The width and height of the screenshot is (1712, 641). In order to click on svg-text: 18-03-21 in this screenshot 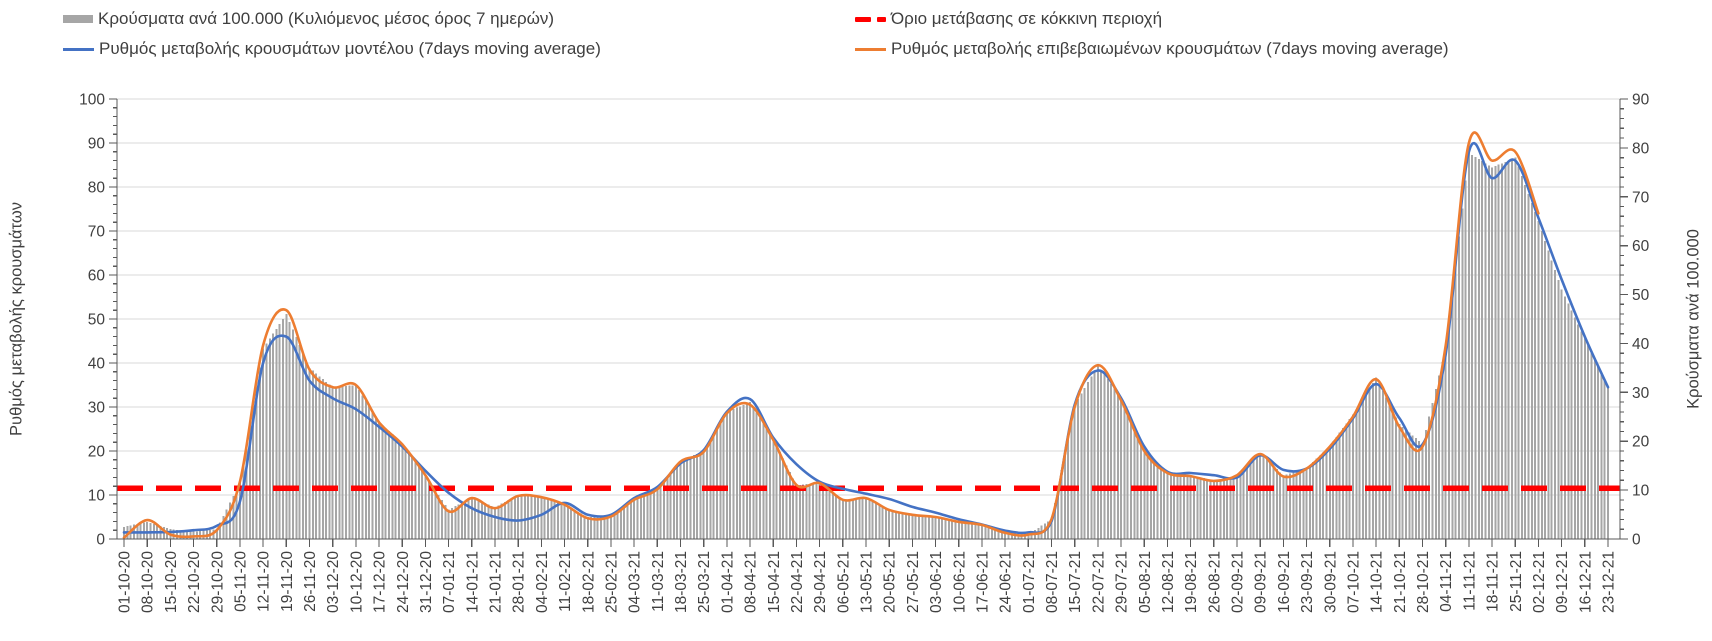, I will do `click(681, 582)`.